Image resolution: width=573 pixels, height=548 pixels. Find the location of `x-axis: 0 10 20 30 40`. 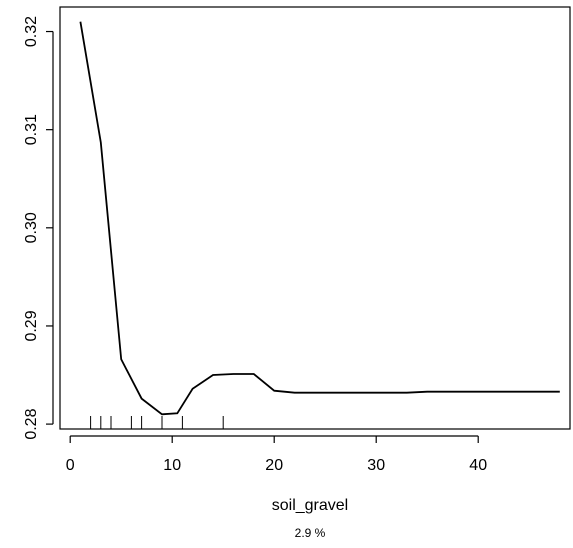

x-axis: 0 10 20 30 40 is located at coordinates (276, 454).